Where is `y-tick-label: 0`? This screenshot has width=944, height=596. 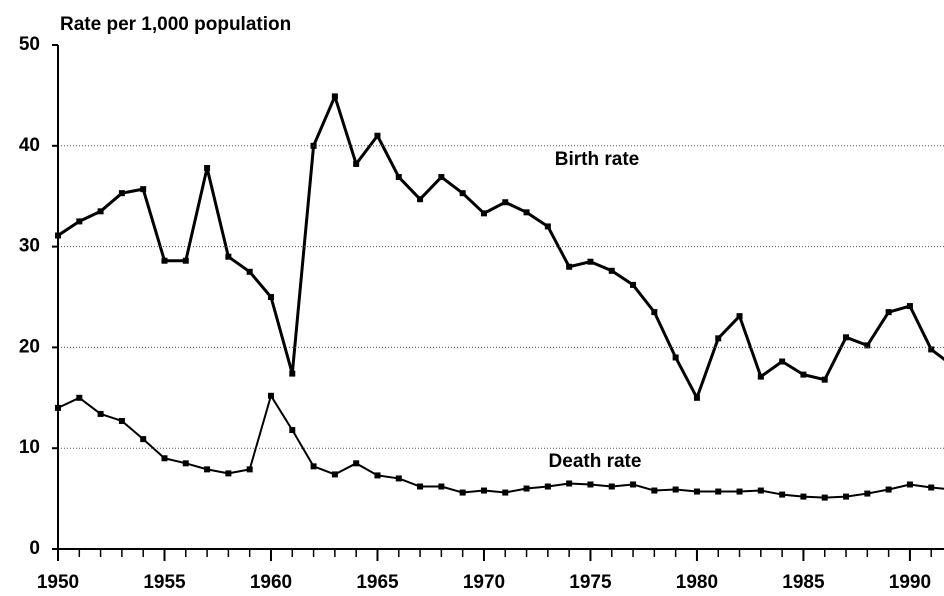
y-tick-label: 0 is located at coordinates (34, 548).